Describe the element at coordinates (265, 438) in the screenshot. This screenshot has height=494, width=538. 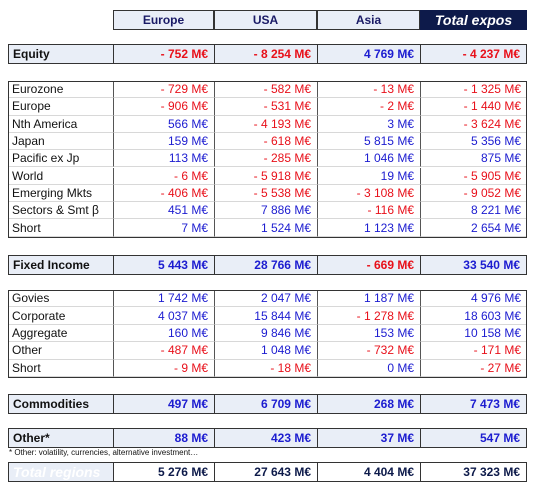
I see `row-value: 423 M€` at that location.